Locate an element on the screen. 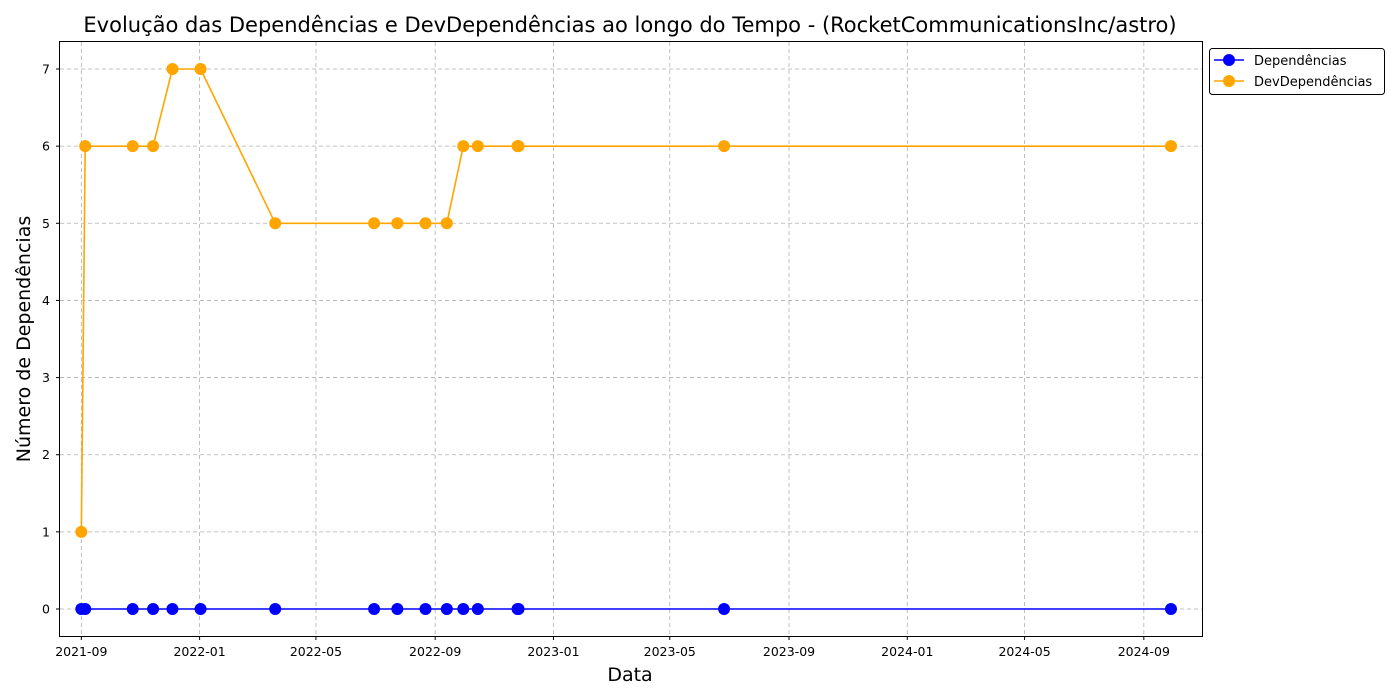  y-tick-label: 1 is located at coordinates (46, 531).